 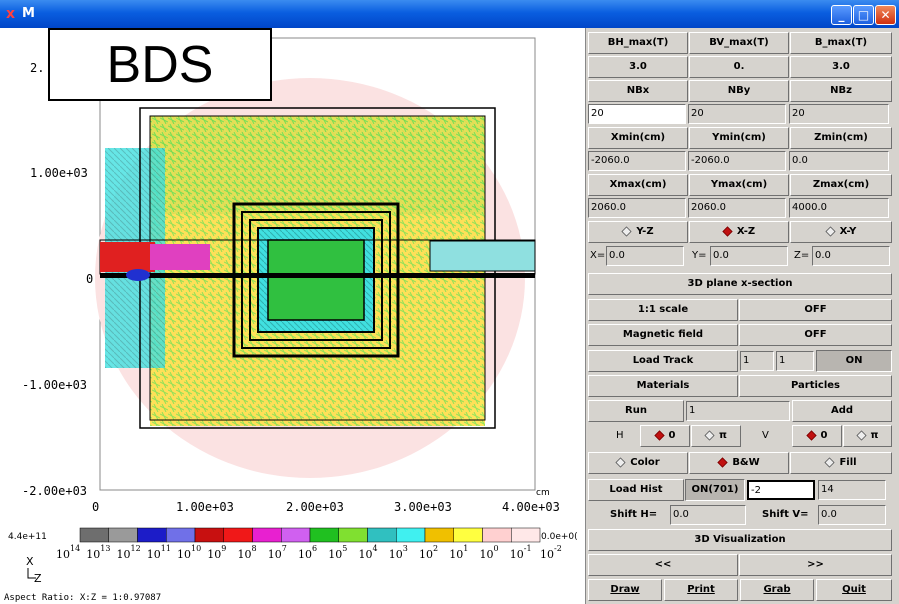 What do you see at coordinates (708, 515) in the screenshot?
I see `shift-h-input: 0.0` at bounding box center [708, 515].